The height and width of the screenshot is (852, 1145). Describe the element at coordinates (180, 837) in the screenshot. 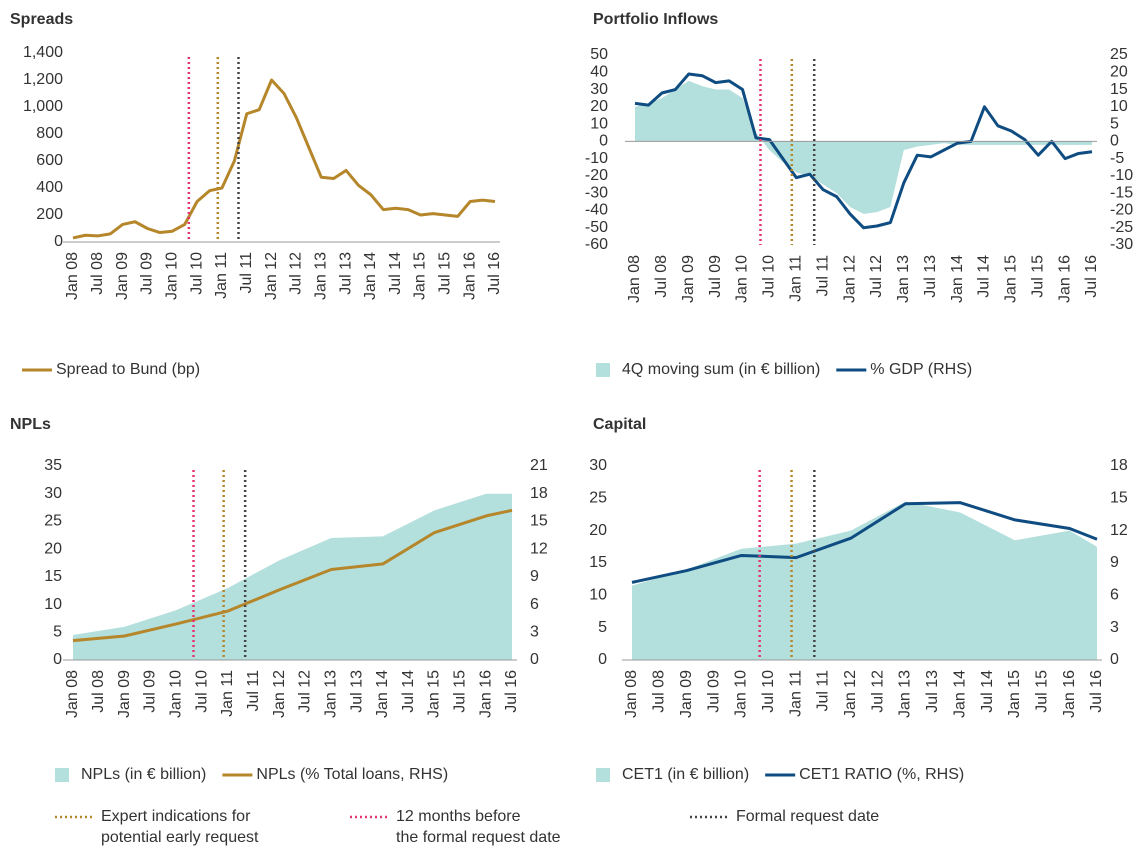

I see `reference-legend-label: potential early request` at that location.